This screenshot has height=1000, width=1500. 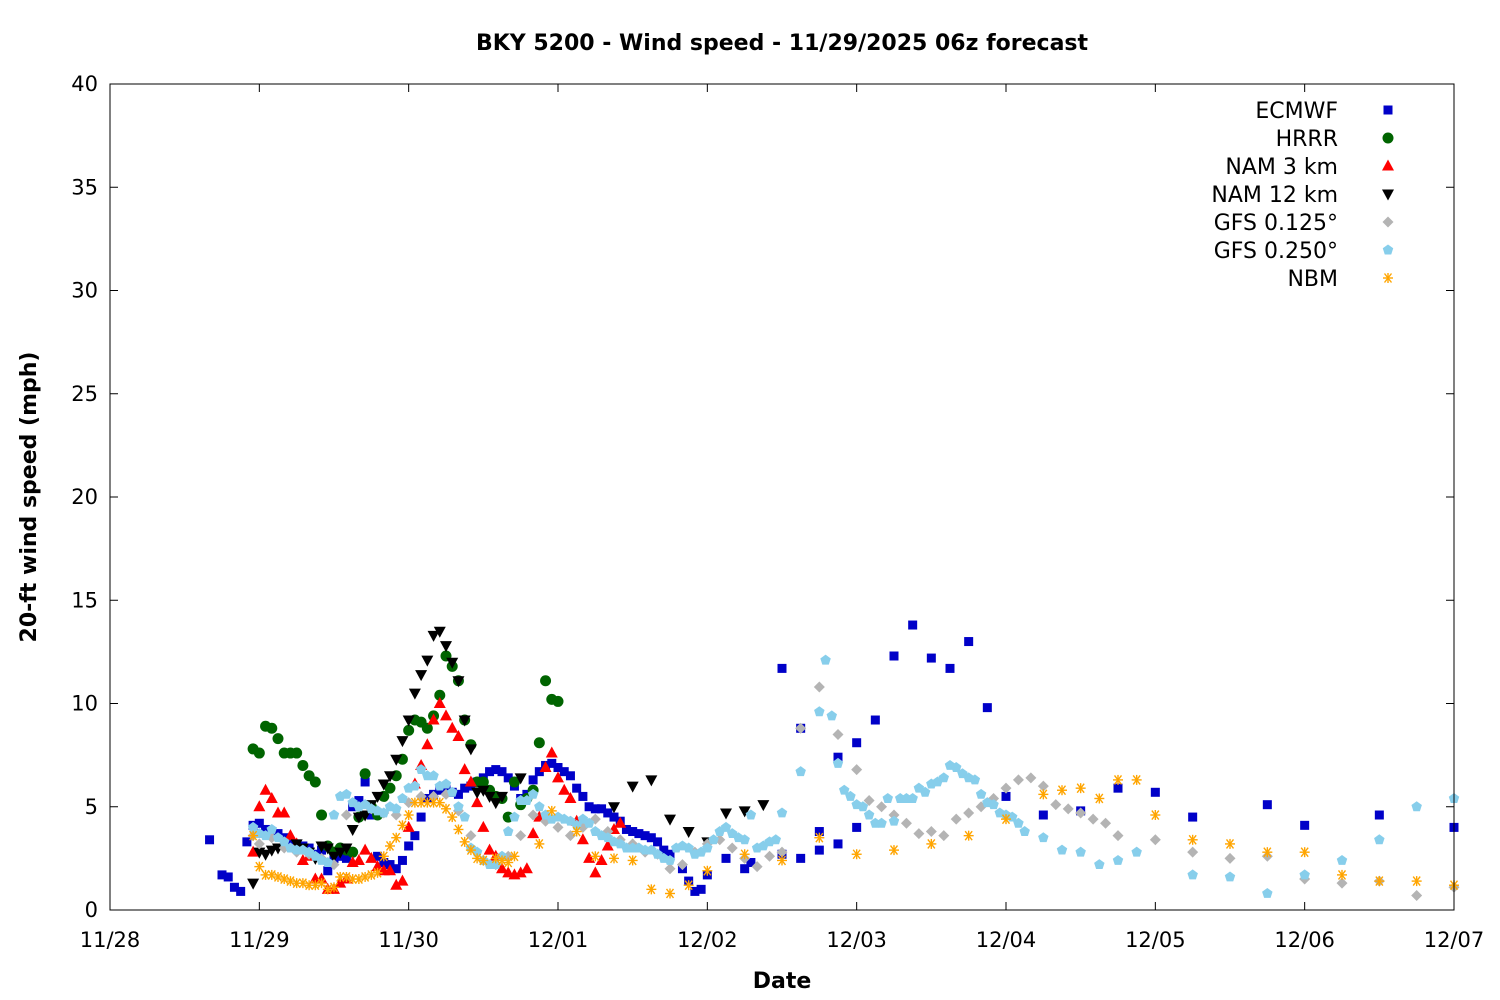 I want to click on legend-label: GFS 0.250°, so click(x=1276, y=251).